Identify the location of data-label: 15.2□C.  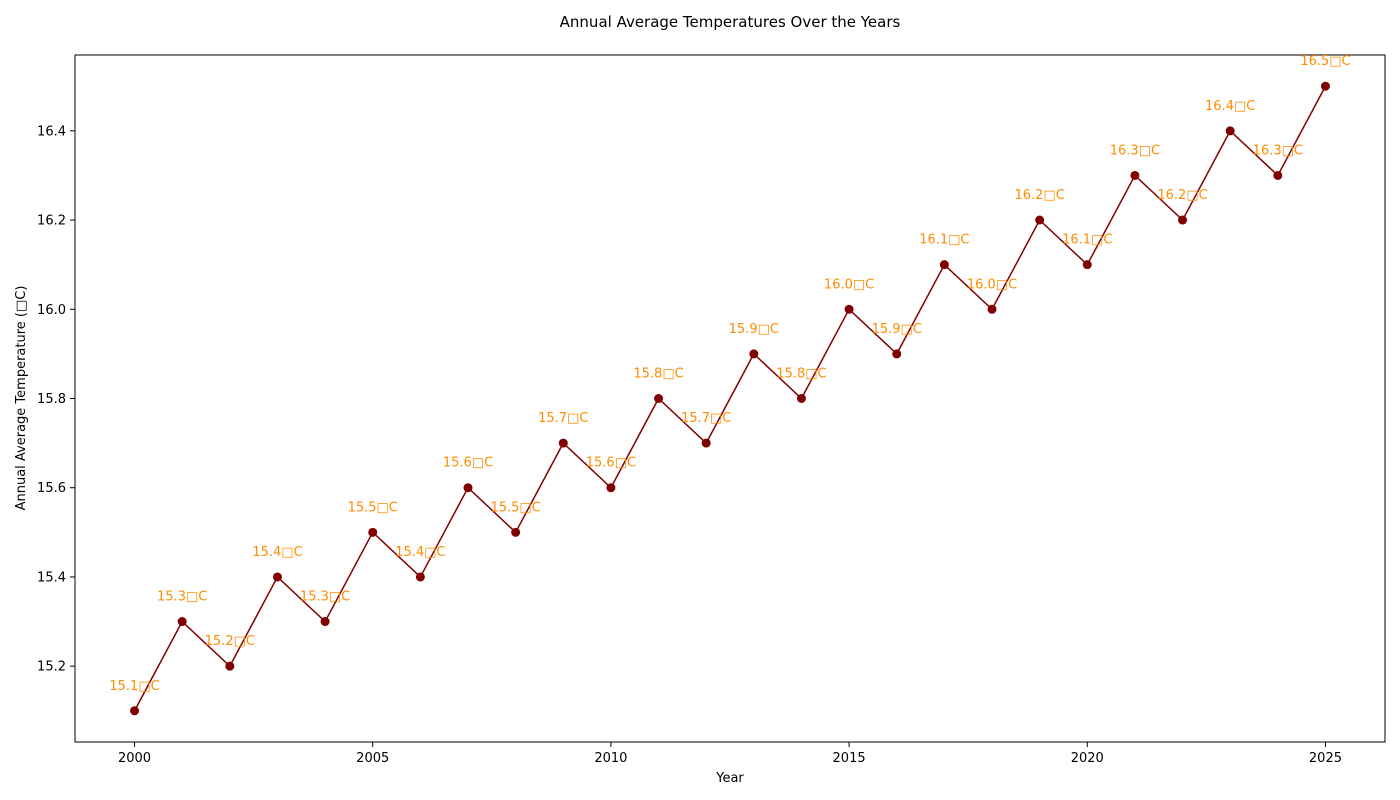
(230, 641).